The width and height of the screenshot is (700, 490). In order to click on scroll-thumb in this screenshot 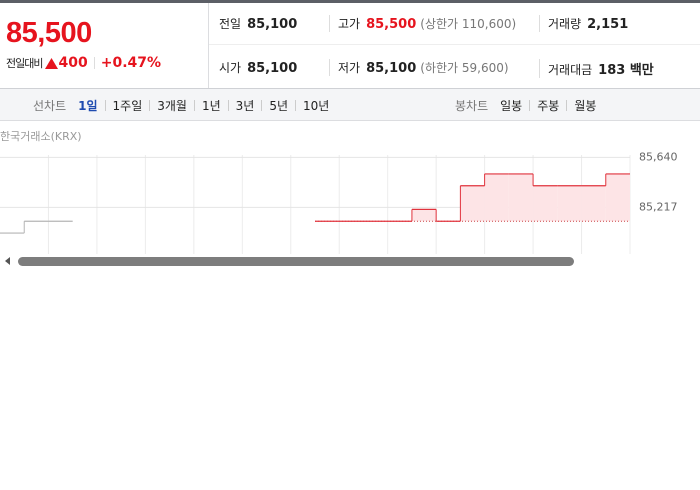, I will do `click(296, 261)`.